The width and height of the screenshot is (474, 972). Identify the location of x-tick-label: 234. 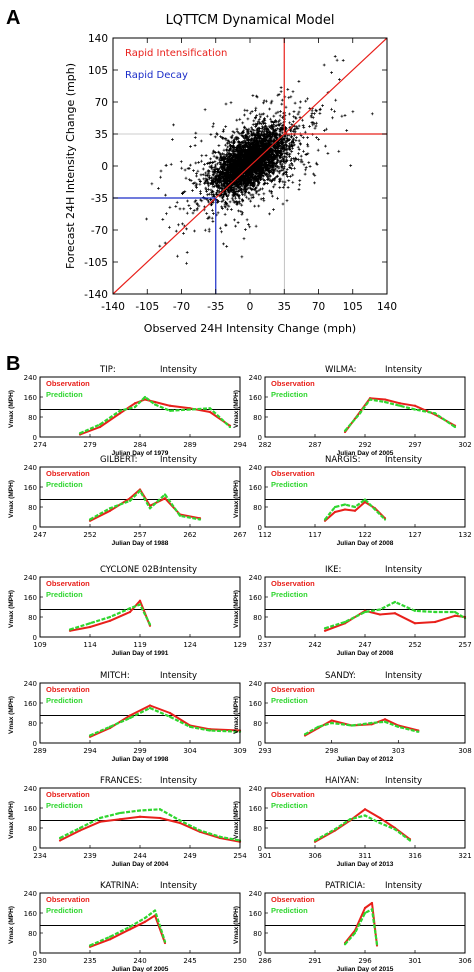
(40, 856).